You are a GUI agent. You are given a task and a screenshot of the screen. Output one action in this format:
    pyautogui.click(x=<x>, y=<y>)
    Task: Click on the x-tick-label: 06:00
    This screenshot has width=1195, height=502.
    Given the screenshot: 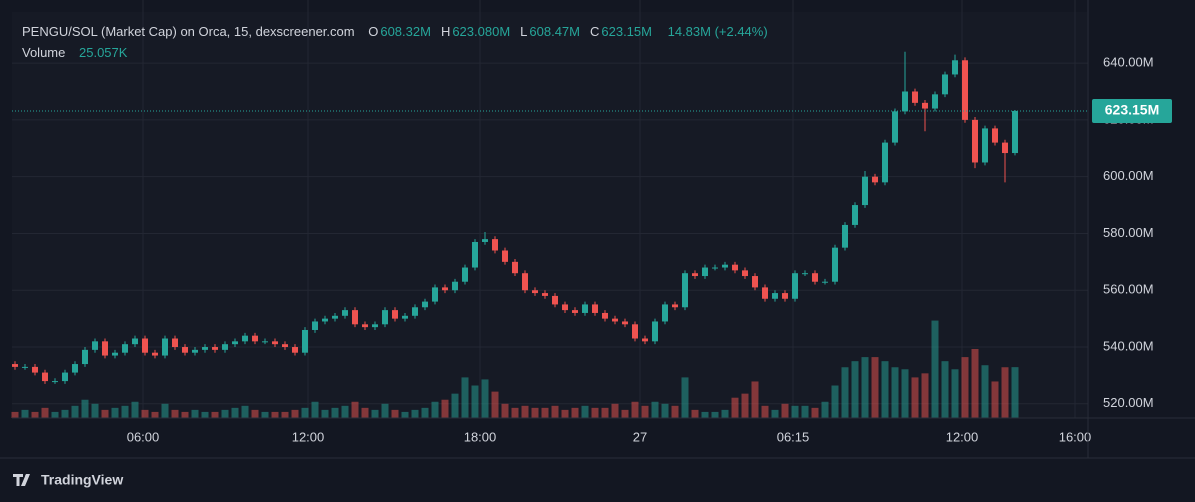 What is the action you would take?
    pyautogui.click(x=143, y=436)
    